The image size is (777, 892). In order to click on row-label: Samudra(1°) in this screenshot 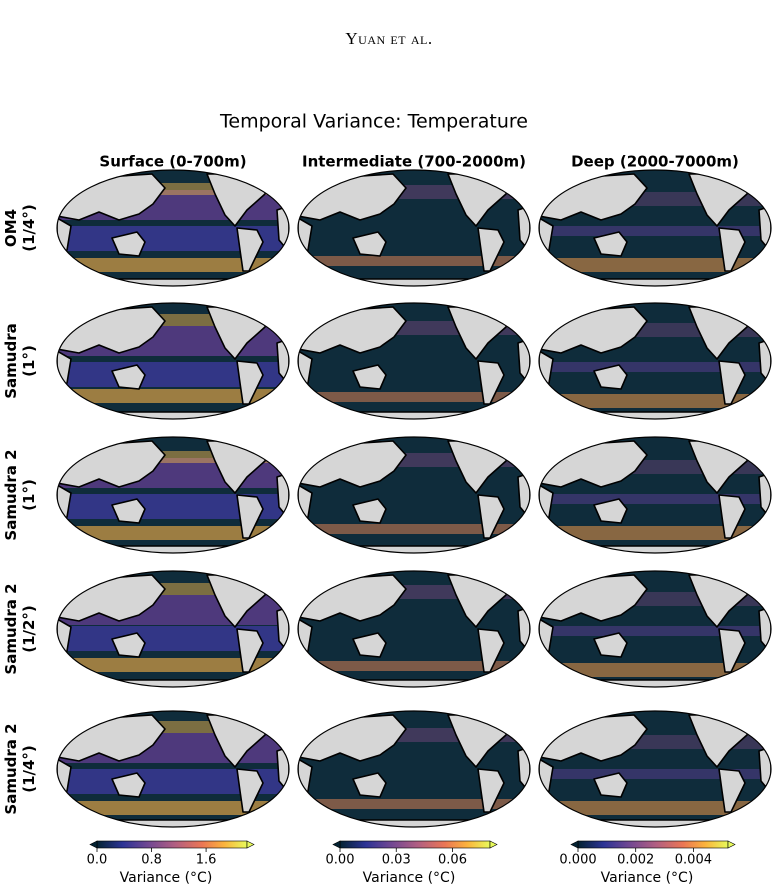, I will do `click(20, 361)`.